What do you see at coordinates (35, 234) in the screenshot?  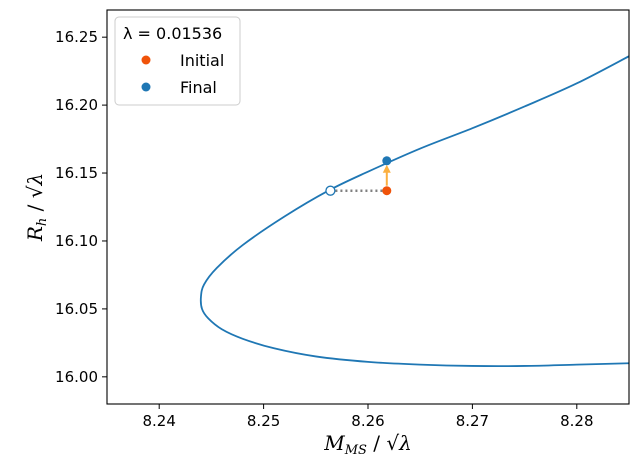 I see `y-axis-label-main: R` at bounding box center [35, 234].